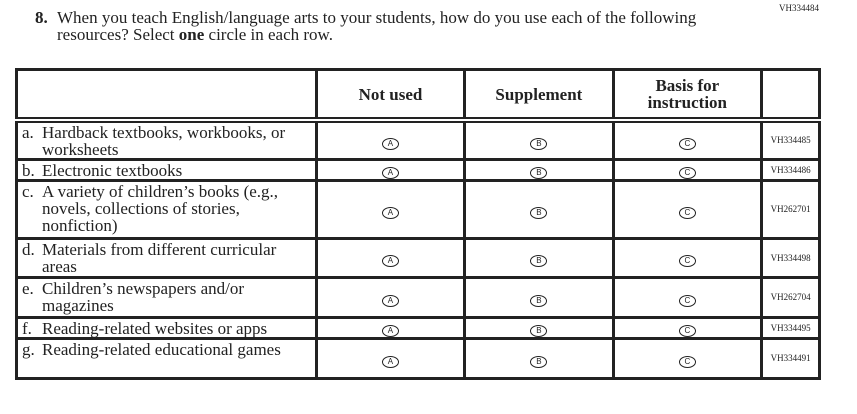  What do you see at coordinates (41, 17) in the screenshot?
I see `question-number: 8.` at bounding box center [41, 17].